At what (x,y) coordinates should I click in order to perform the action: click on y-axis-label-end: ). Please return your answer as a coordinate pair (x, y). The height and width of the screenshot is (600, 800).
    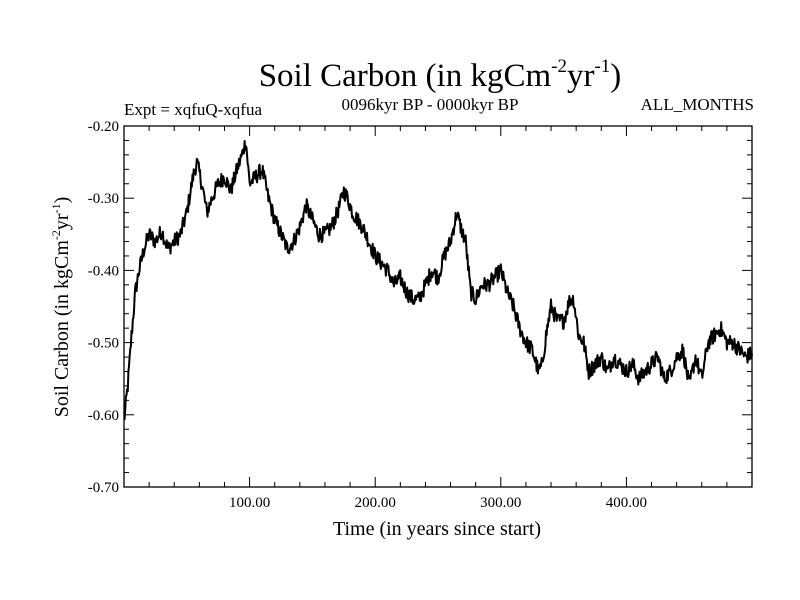
    Looking at the image, I should click on (62, 200).